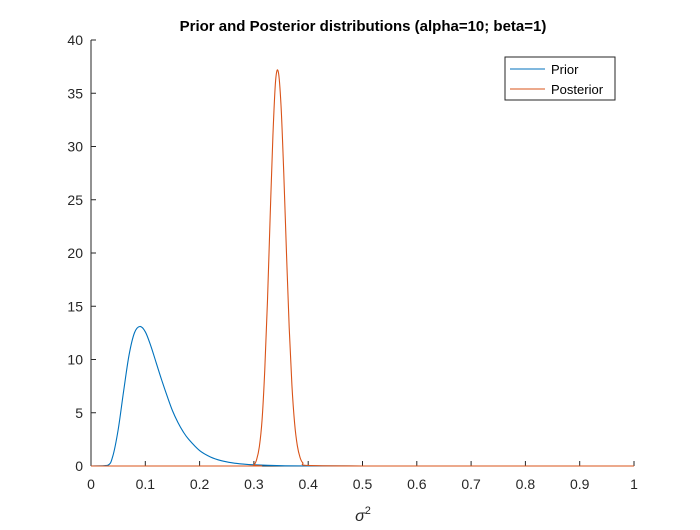 This screenshot has width=700, height=530. Describe the element at coordinates (308, 484) in the screenshot. I see `x-tick-label: 0.4` at that location.